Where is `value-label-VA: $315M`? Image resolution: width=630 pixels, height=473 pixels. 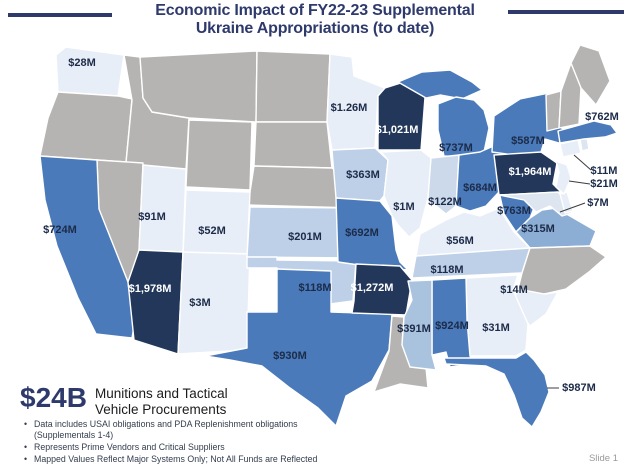
value-label-VA: $315M is located at coordinates (538, 229).